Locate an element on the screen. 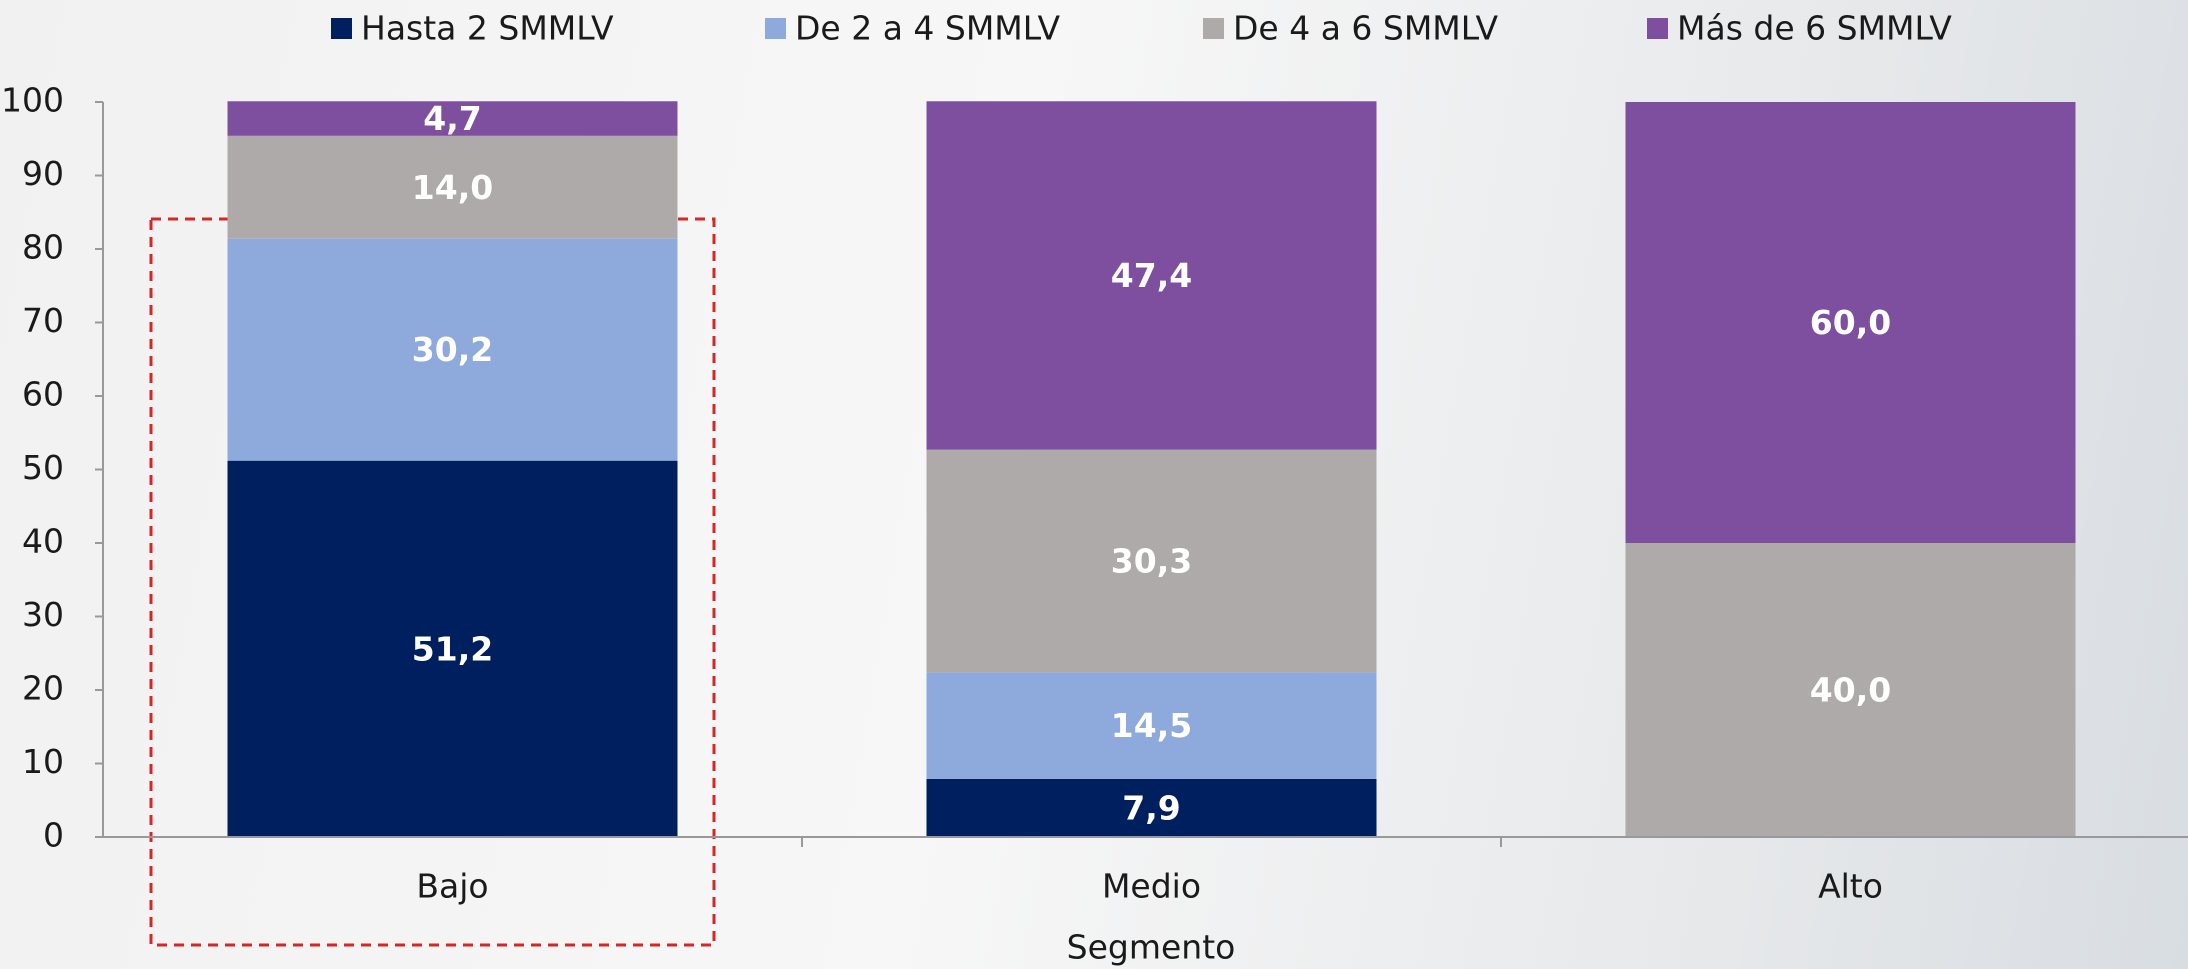  value-label: 30,2 is located at coordinates (452, 349).